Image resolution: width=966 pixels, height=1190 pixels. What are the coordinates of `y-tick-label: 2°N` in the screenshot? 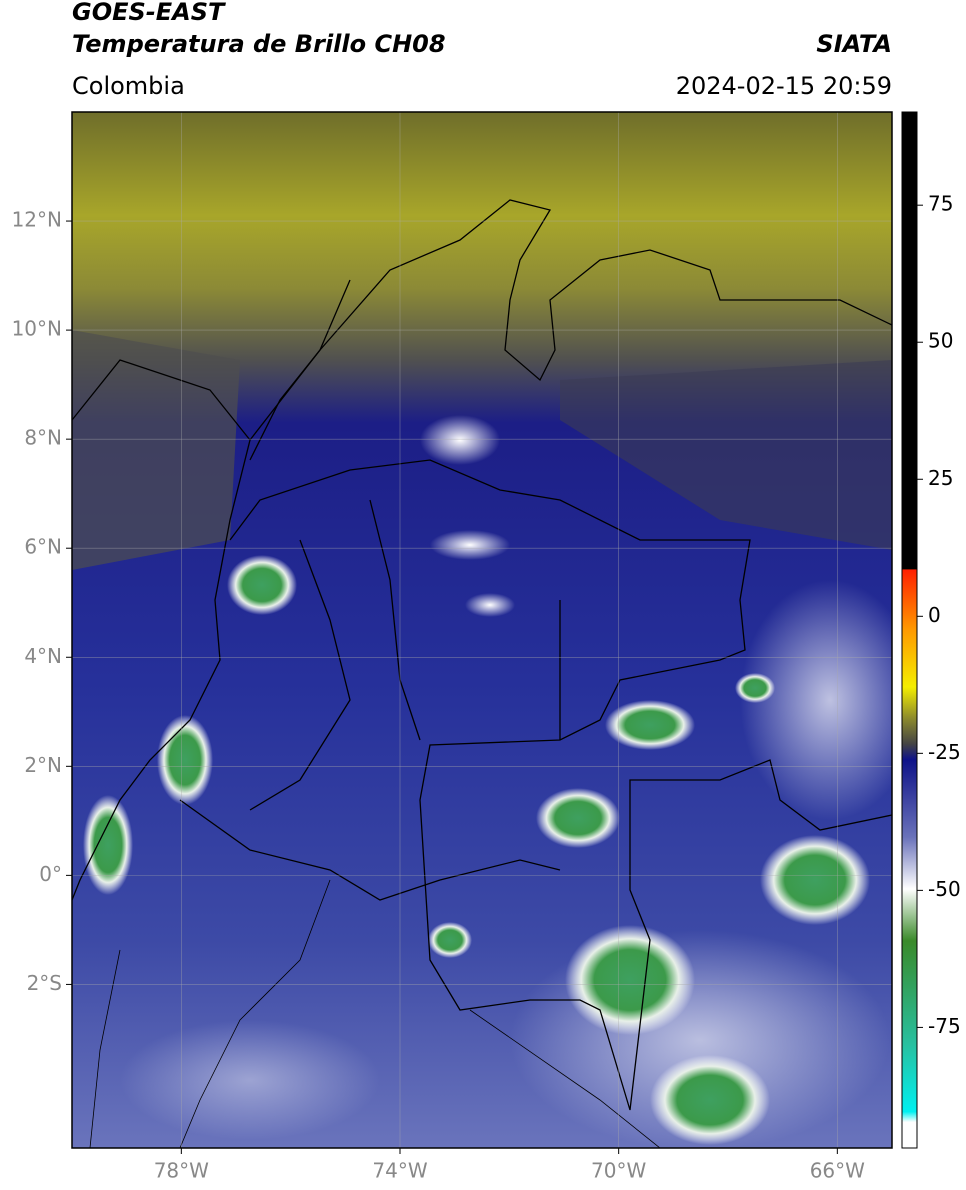 It's located at (43, 765).